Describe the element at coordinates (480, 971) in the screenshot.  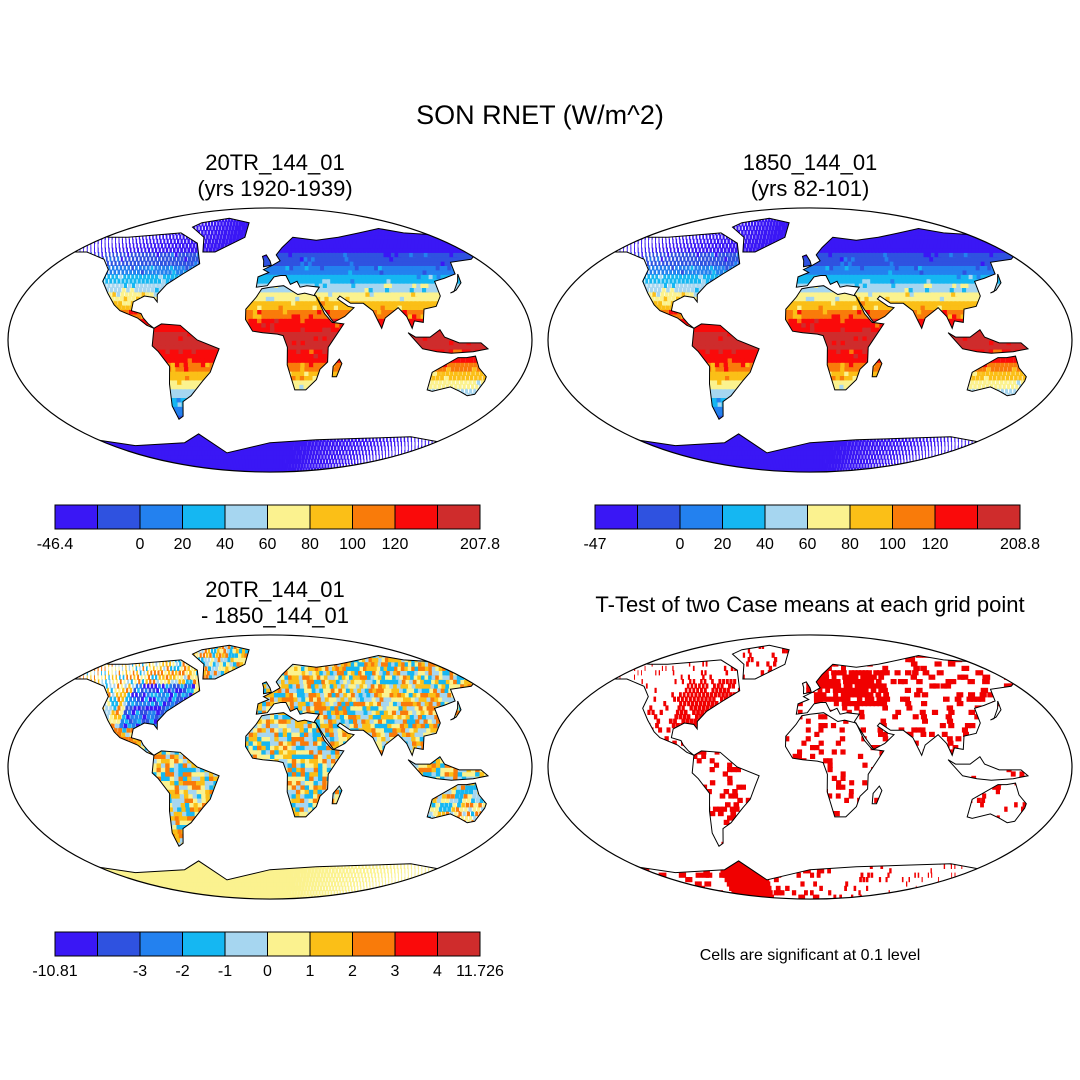
I see `colorbar-label: 11.726` at that location.